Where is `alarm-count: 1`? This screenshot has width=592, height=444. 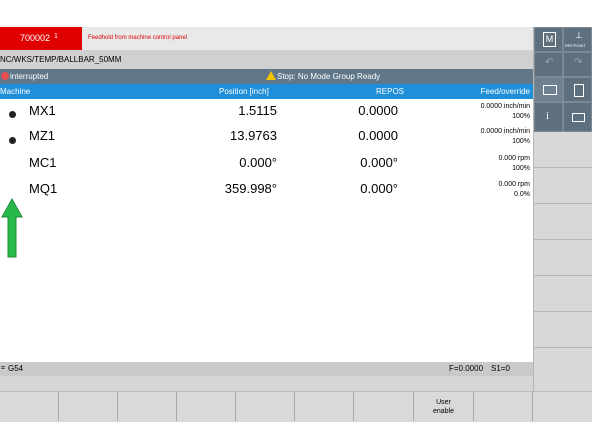
alarm-count: 1 is located at coordinates (56, 36).